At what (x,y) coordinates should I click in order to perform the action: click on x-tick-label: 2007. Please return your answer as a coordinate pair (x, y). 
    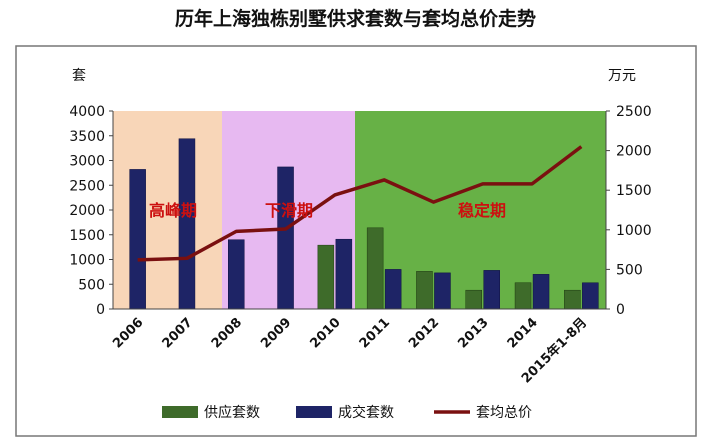
    Looking at the image, I should click on (178, 333).